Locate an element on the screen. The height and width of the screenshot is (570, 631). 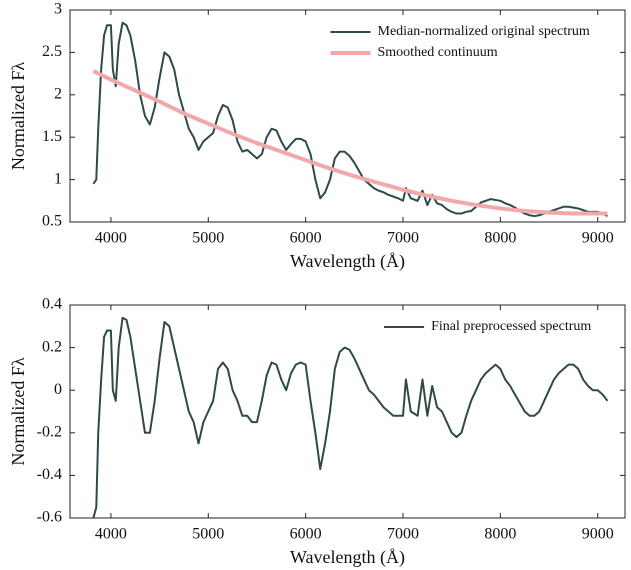
y-tick-label: -0.4 is located at coordinates (49, 474).